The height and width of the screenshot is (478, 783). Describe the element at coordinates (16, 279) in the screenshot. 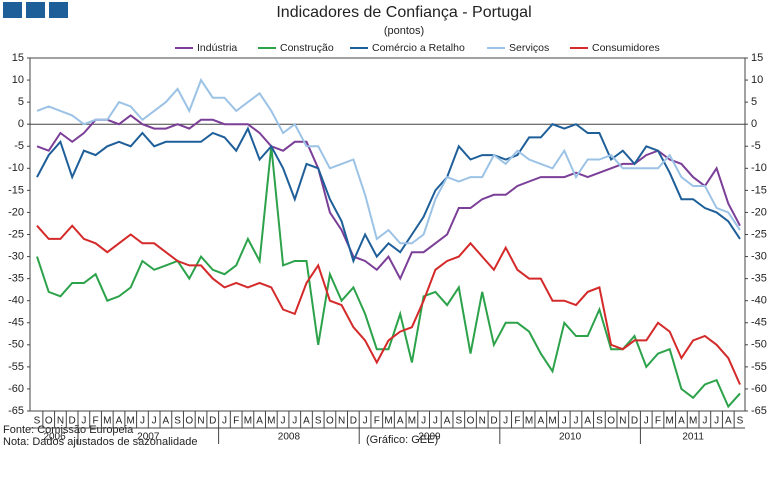

I see `y-tick-label: -35` at that location.